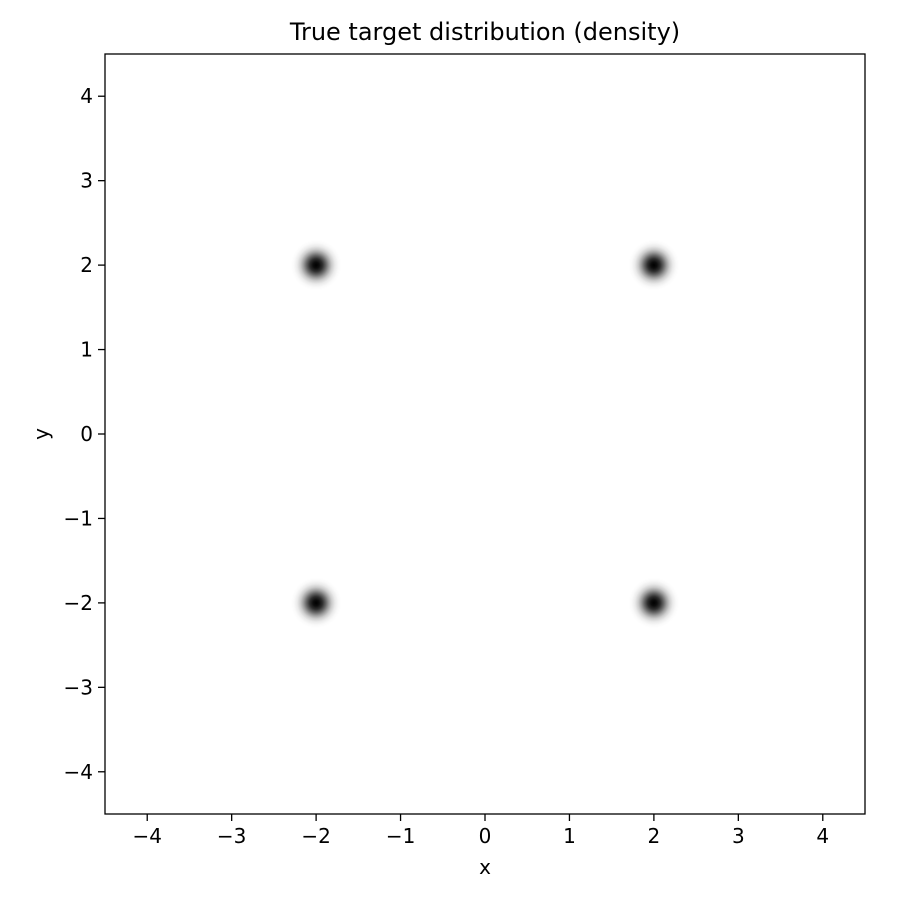 The height and width of the screenshot is (900, 900). What do you see at coordinates (315, 836) in the screenshot?
I see `x-tick-label: −2` at bounding box center [315, 836].